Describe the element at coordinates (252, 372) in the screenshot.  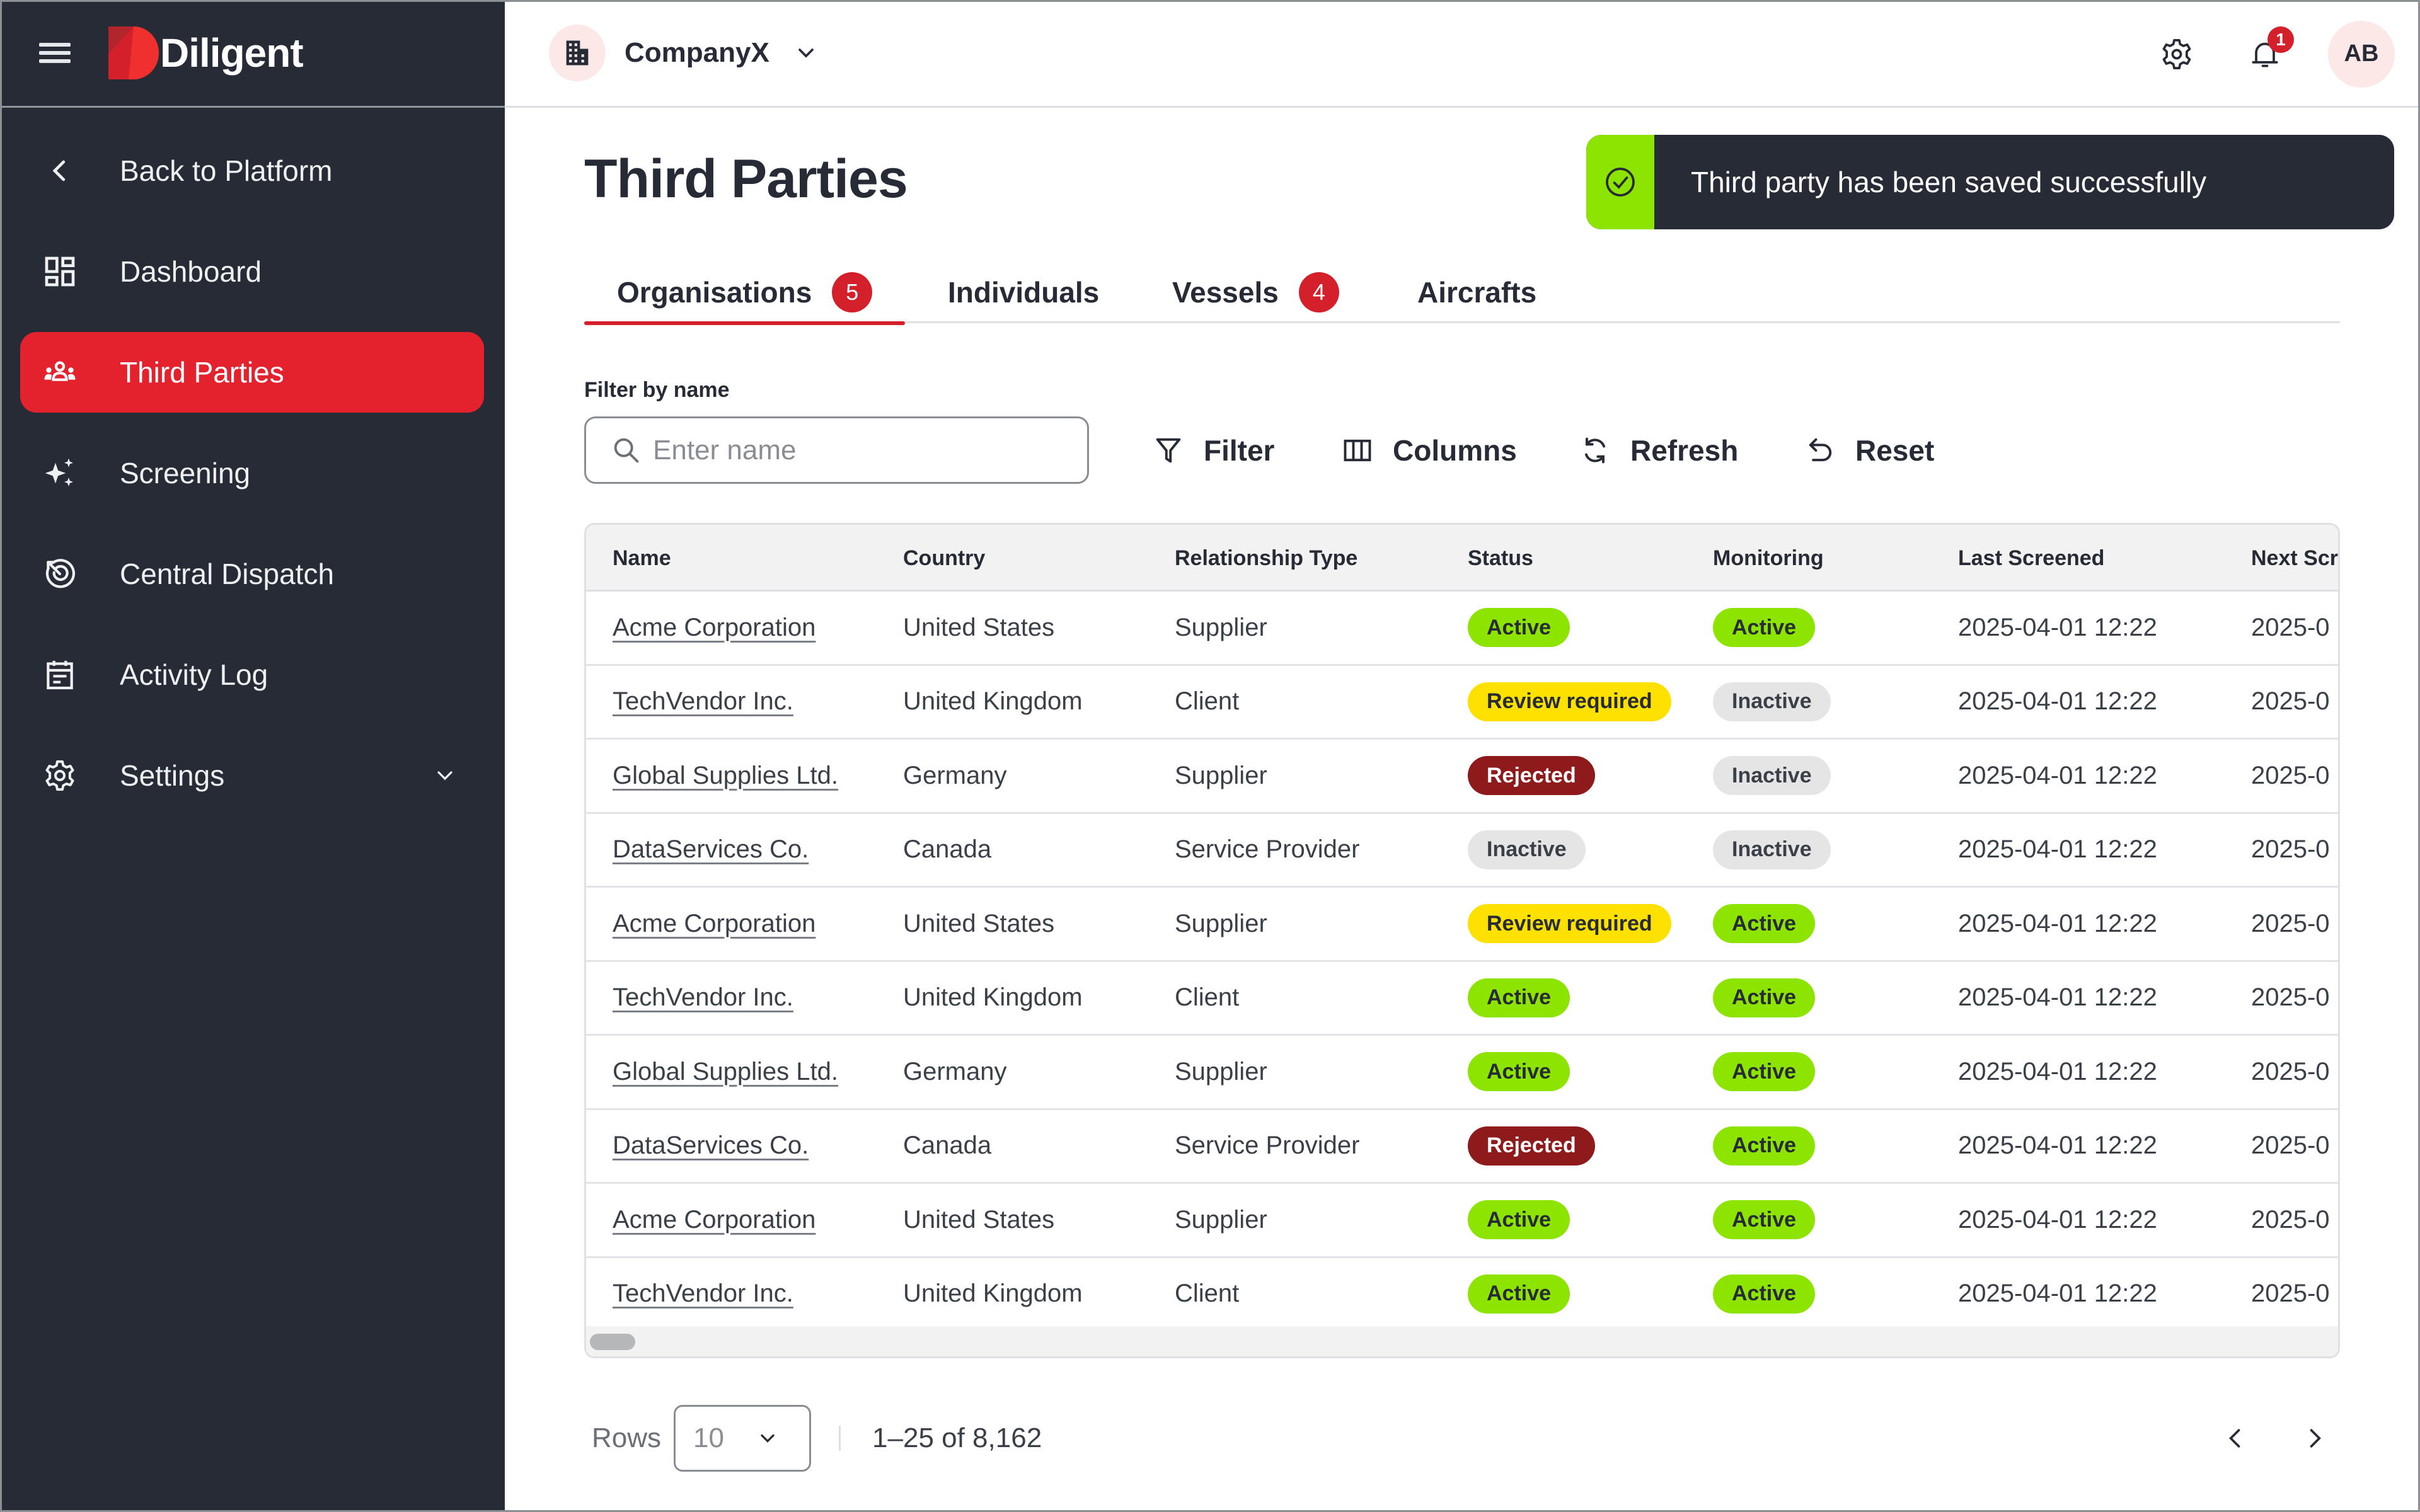
I see `sidebar-item-third-parties: Third Parties` at that location.